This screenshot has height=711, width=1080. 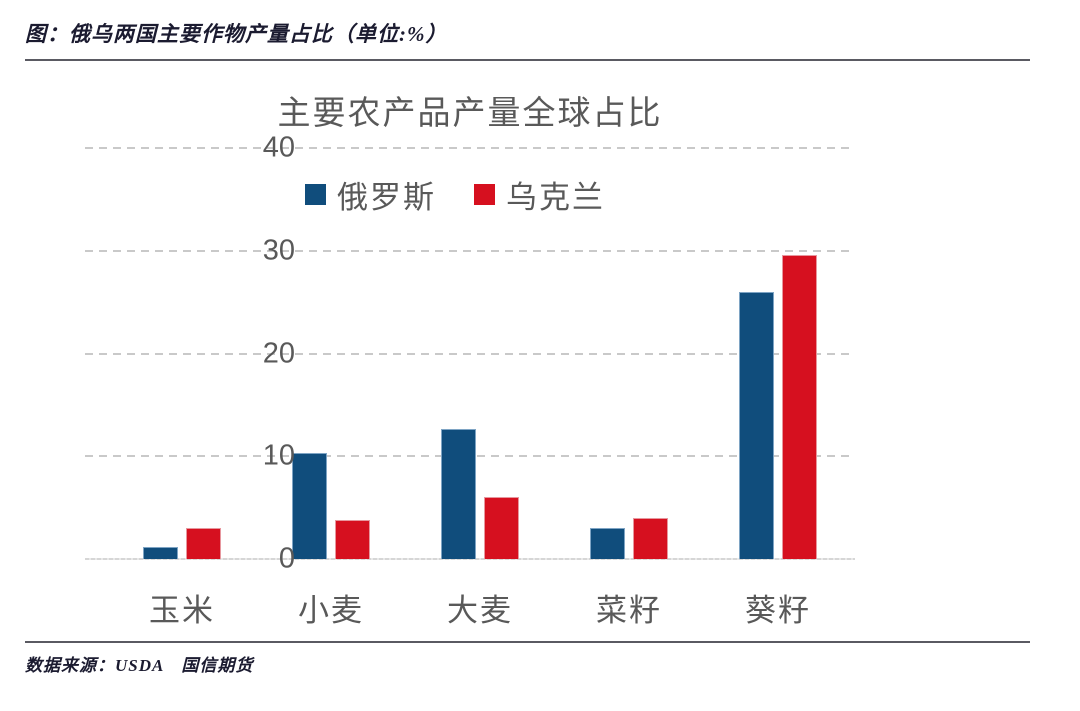 I want to click on y-tick-label-0: 0, so click(x=286, y=558).